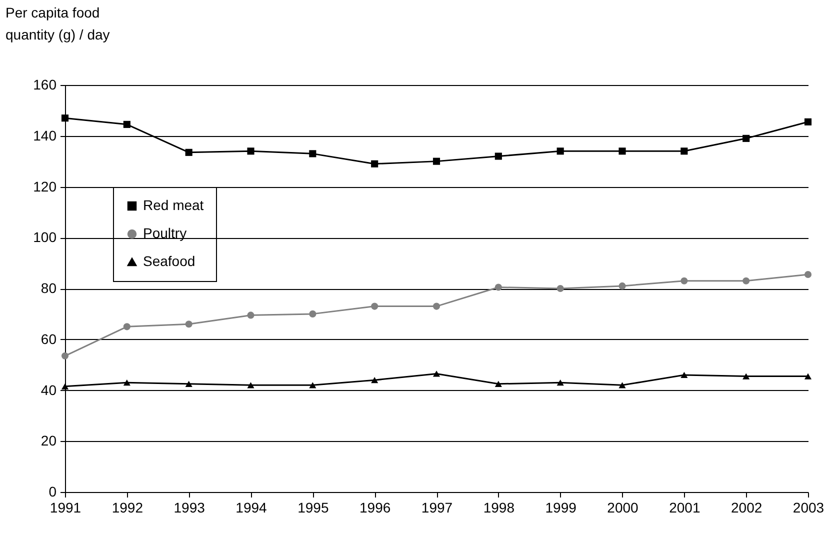 The image size is (840, 546). Describe the element at coordinates (165, 233) in the screenshot. I see `legend-label: Poultry` at that location.